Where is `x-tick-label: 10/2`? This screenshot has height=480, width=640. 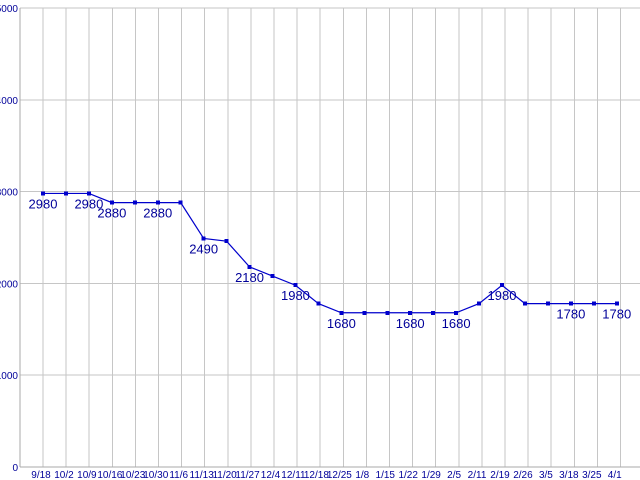 x-tick-label: 10/2 is located at coordinates (64, 475).